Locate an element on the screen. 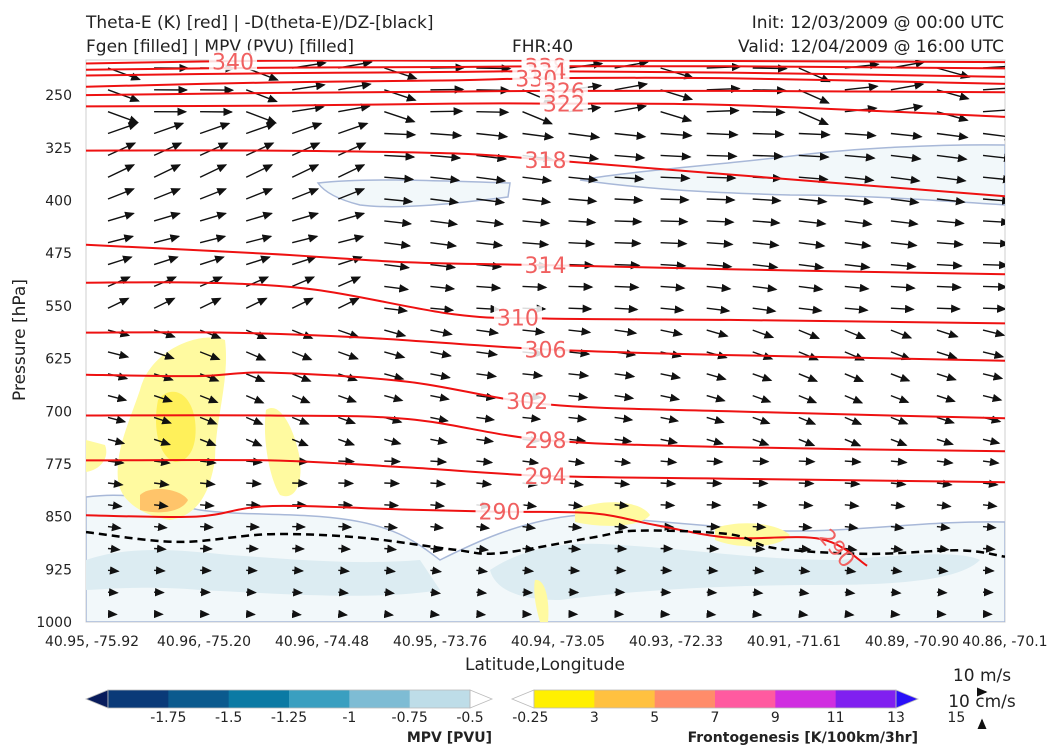 The height and width of the screenshot is (750, 1050). y-tick-label: 850 is located at coordinates (58, 518).